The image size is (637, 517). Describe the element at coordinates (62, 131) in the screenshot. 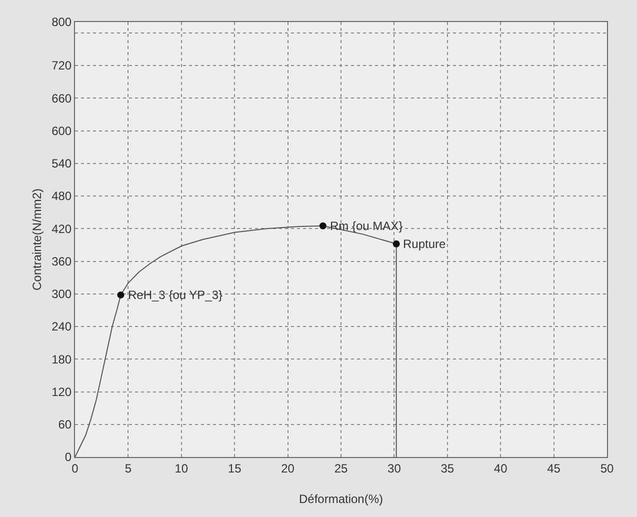

I see `y-tick-label: 600` at that location.